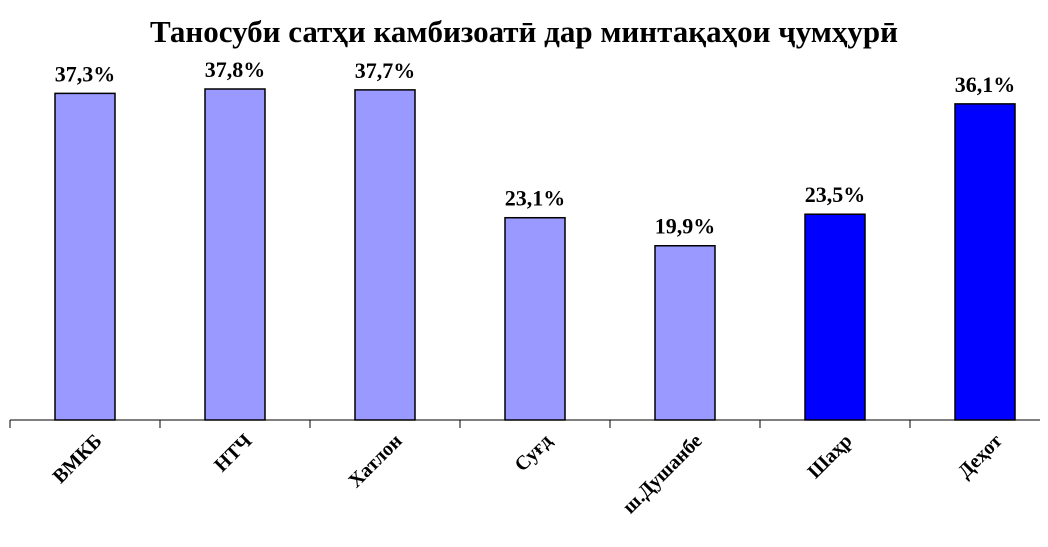  What do you see at coordinates (535, 198) in the screenshot?
I see `value-label: 23,1%` at bounding box center [535, 198].